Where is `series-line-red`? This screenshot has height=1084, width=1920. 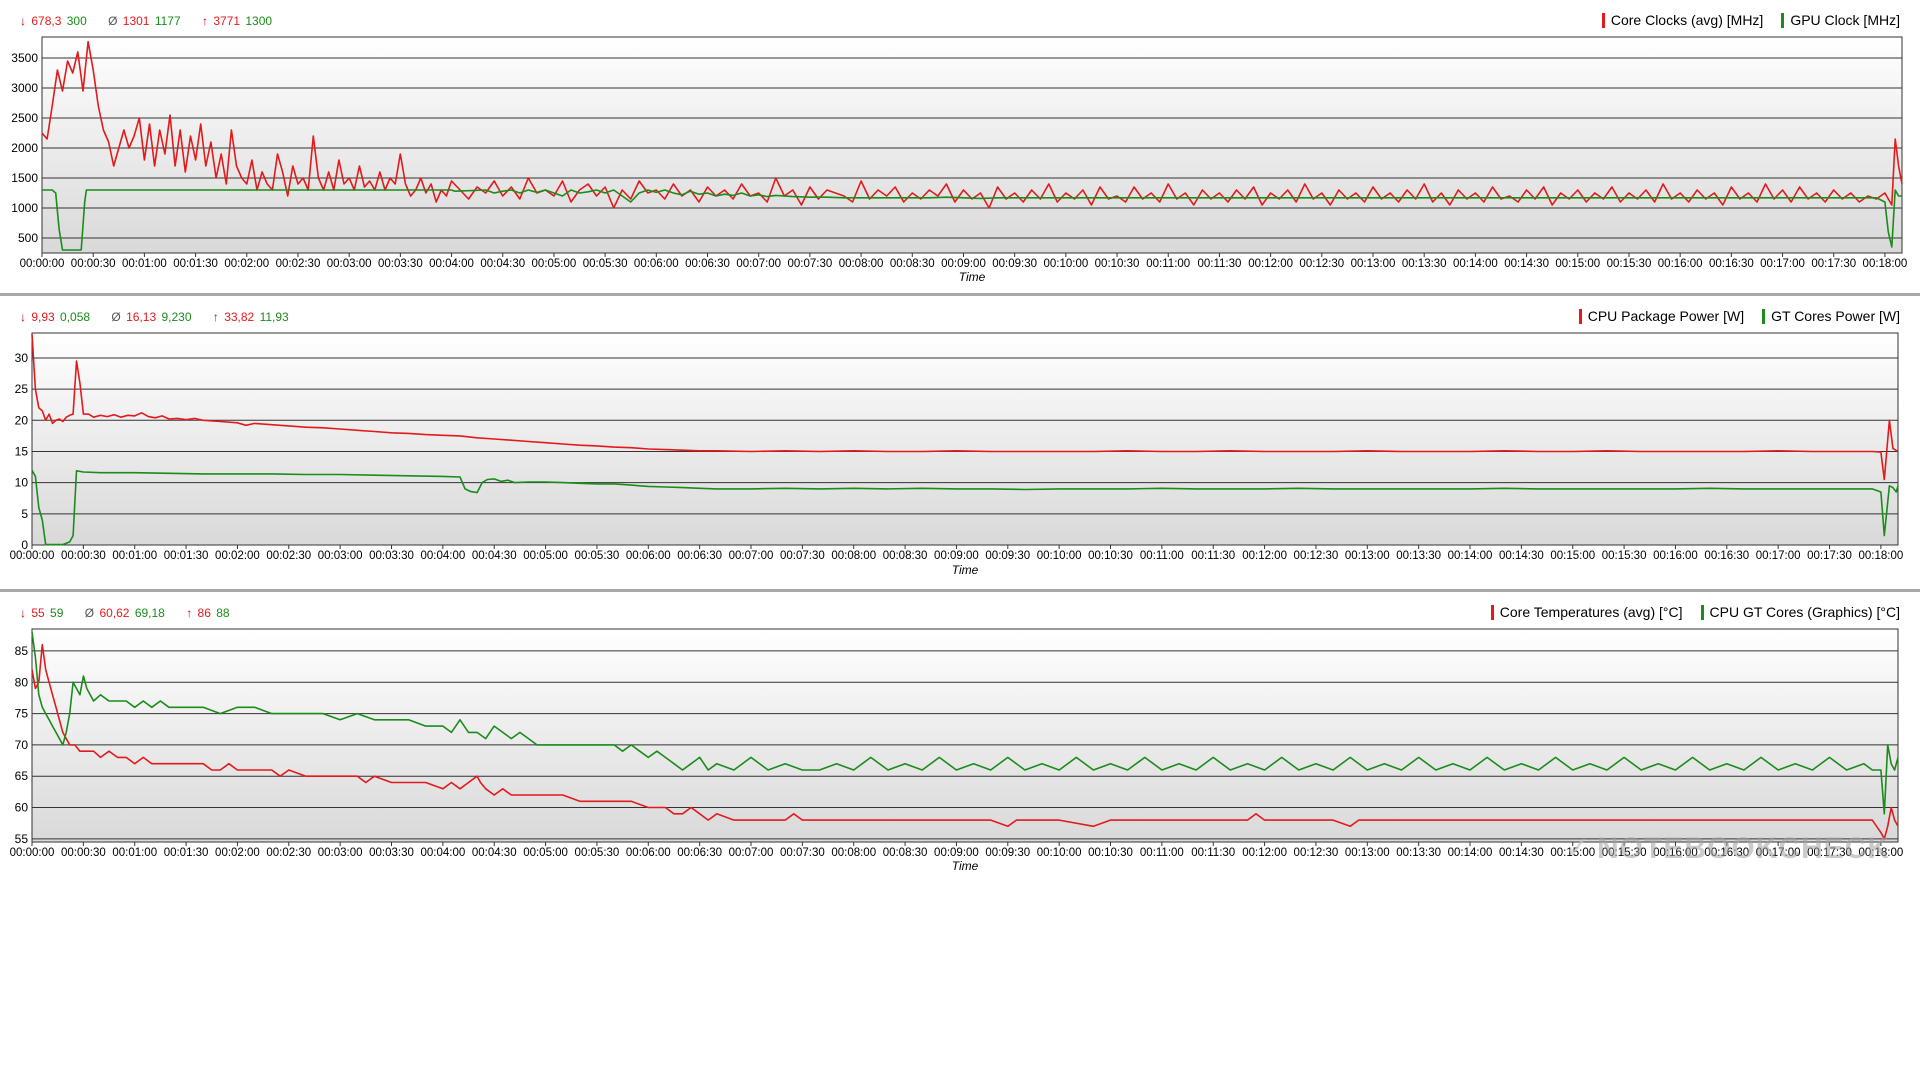 series-line-red is located at coordinates (965, 407).